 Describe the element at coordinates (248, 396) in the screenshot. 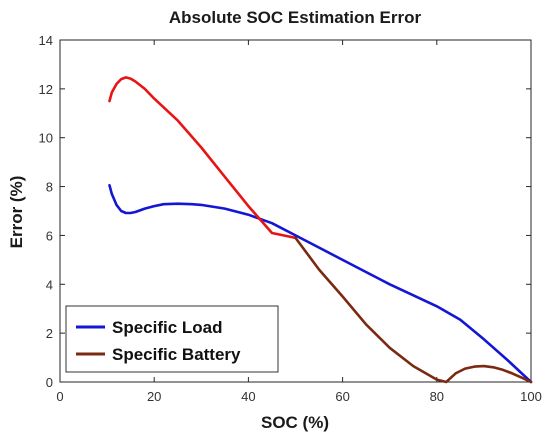

I see `x-tick-label: 40` at that location.